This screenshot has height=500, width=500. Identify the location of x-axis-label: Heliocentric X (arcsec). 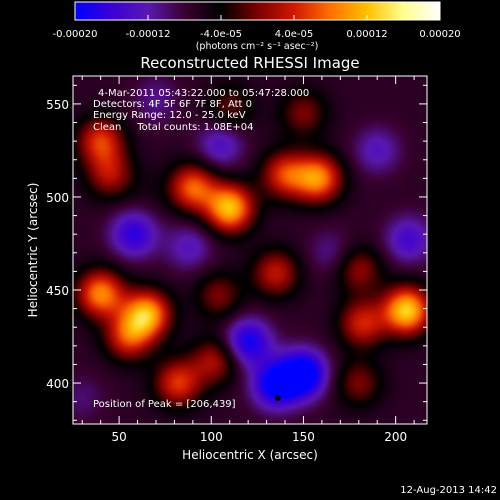
(250, 455).